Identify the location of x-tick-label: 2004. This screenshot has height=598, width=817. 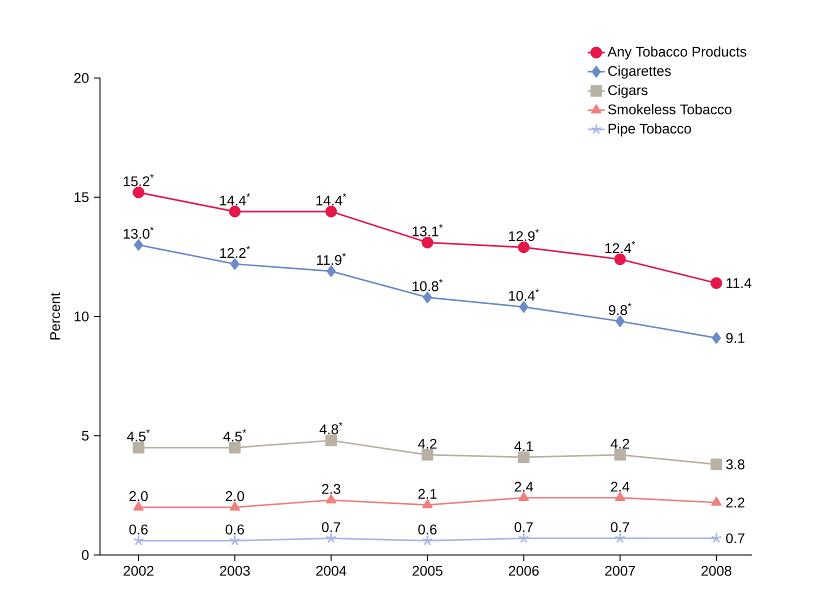
(331, 571).